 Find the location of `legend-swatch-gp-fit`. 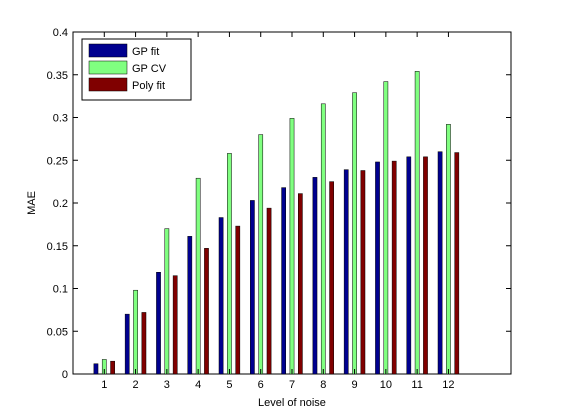

legend-swatch-gp-fit is located at coordinates (108, 50).